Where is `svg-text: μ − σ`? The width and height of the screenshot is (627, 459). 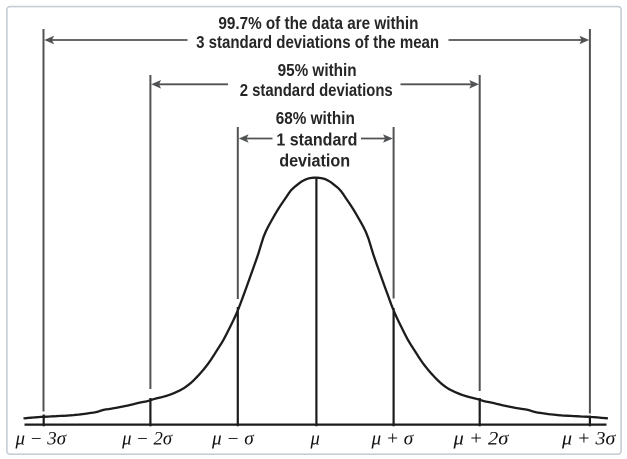
svg-text: μ − σ is located at coordinates (233, 438).